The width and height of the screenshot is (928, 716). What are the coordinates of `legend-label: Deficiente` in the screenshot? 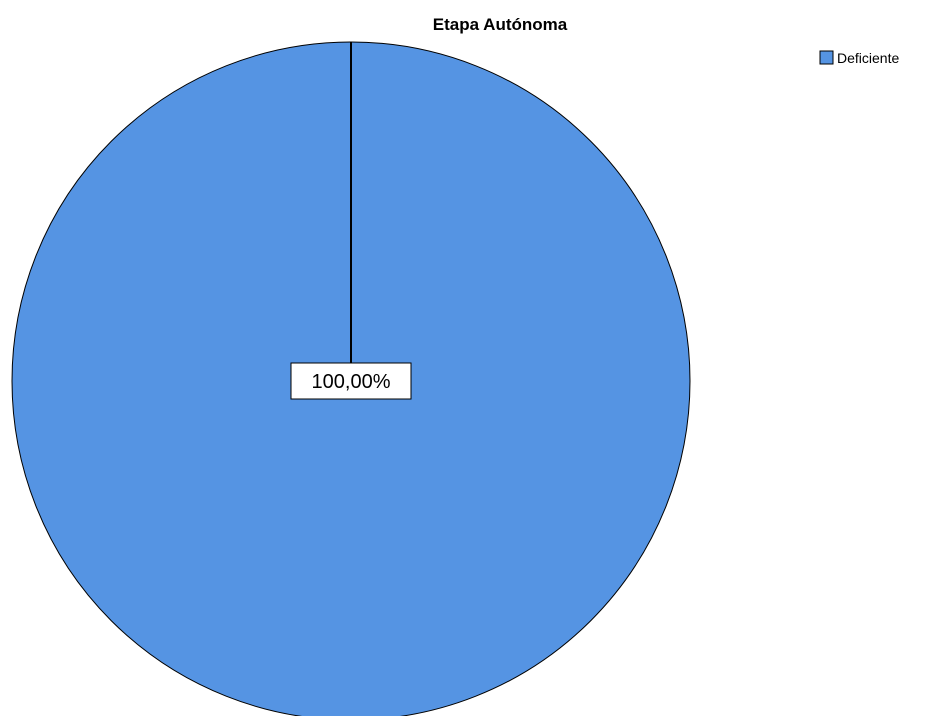 It's located at (868, 58).